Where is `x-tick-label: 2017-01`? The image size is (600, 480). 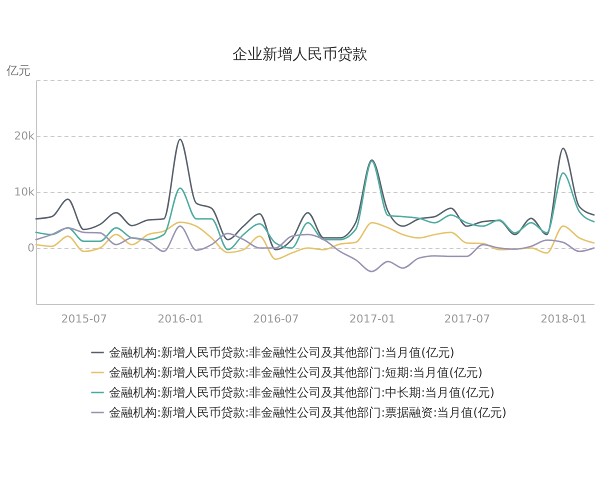
x-tick-label: 2017-01 is located at coordinates (372, 319).